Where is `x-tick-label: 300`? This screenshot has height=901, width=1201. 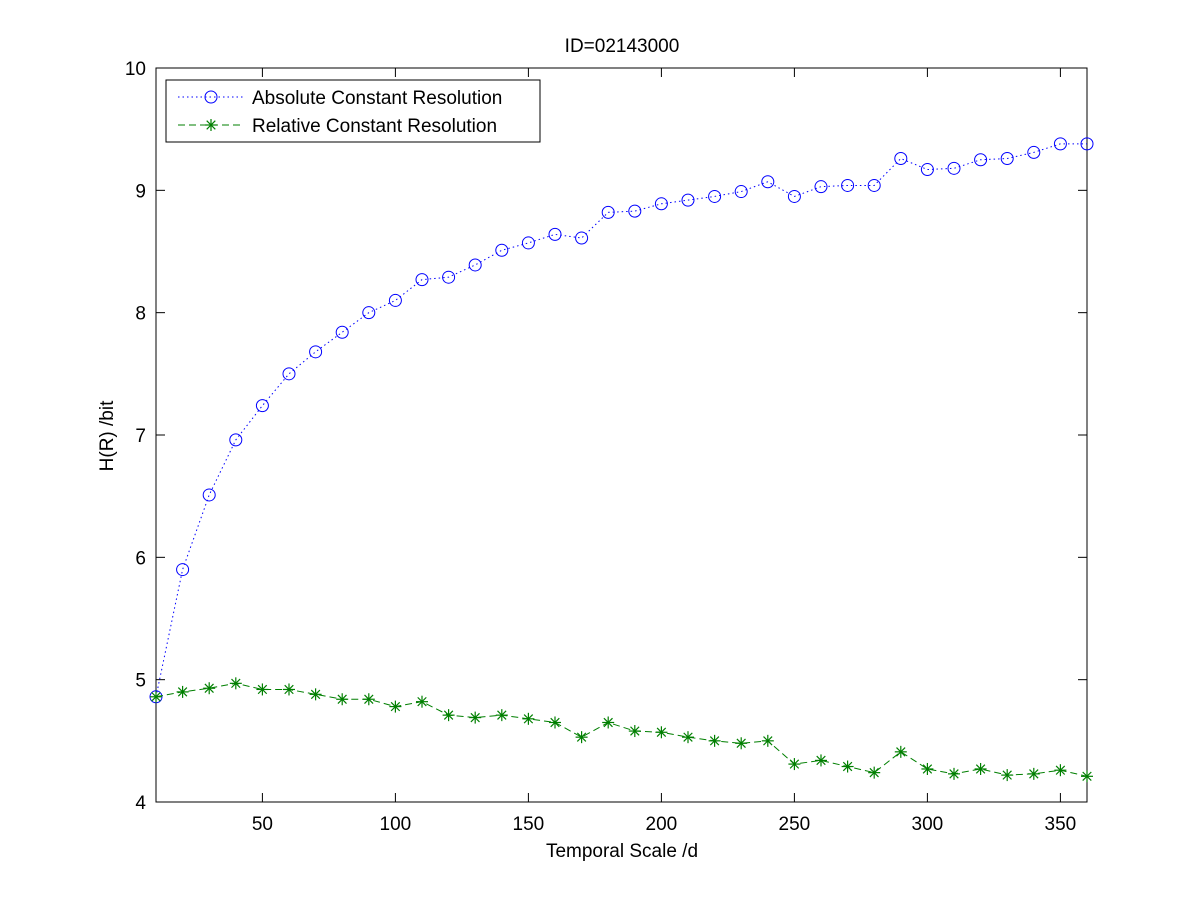
x-tick-label: 300 is located at coordinates (928, 824).